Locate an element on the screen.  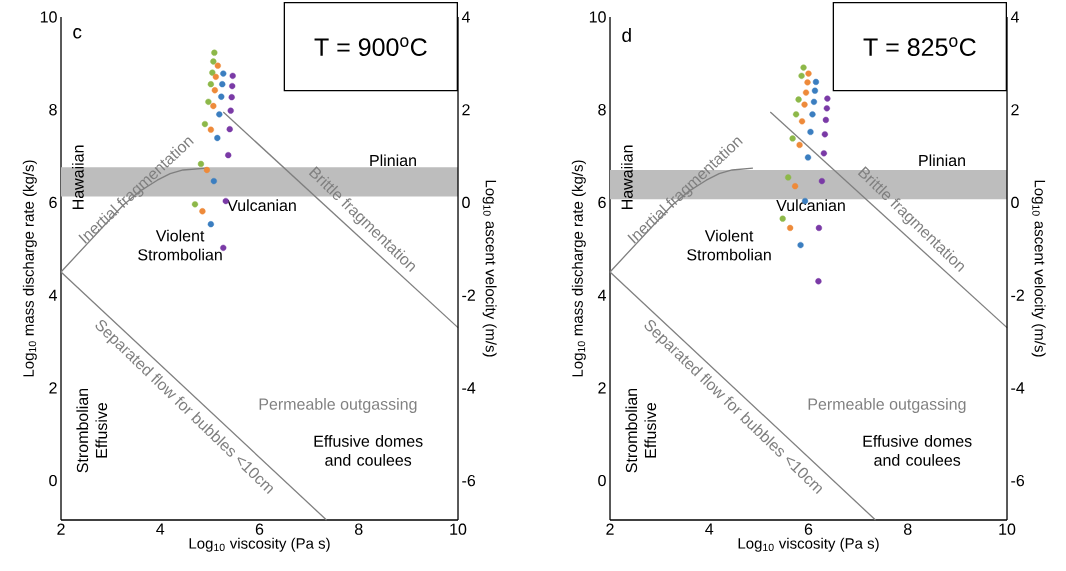
chart-title: d is located at coordinates (626, 35).